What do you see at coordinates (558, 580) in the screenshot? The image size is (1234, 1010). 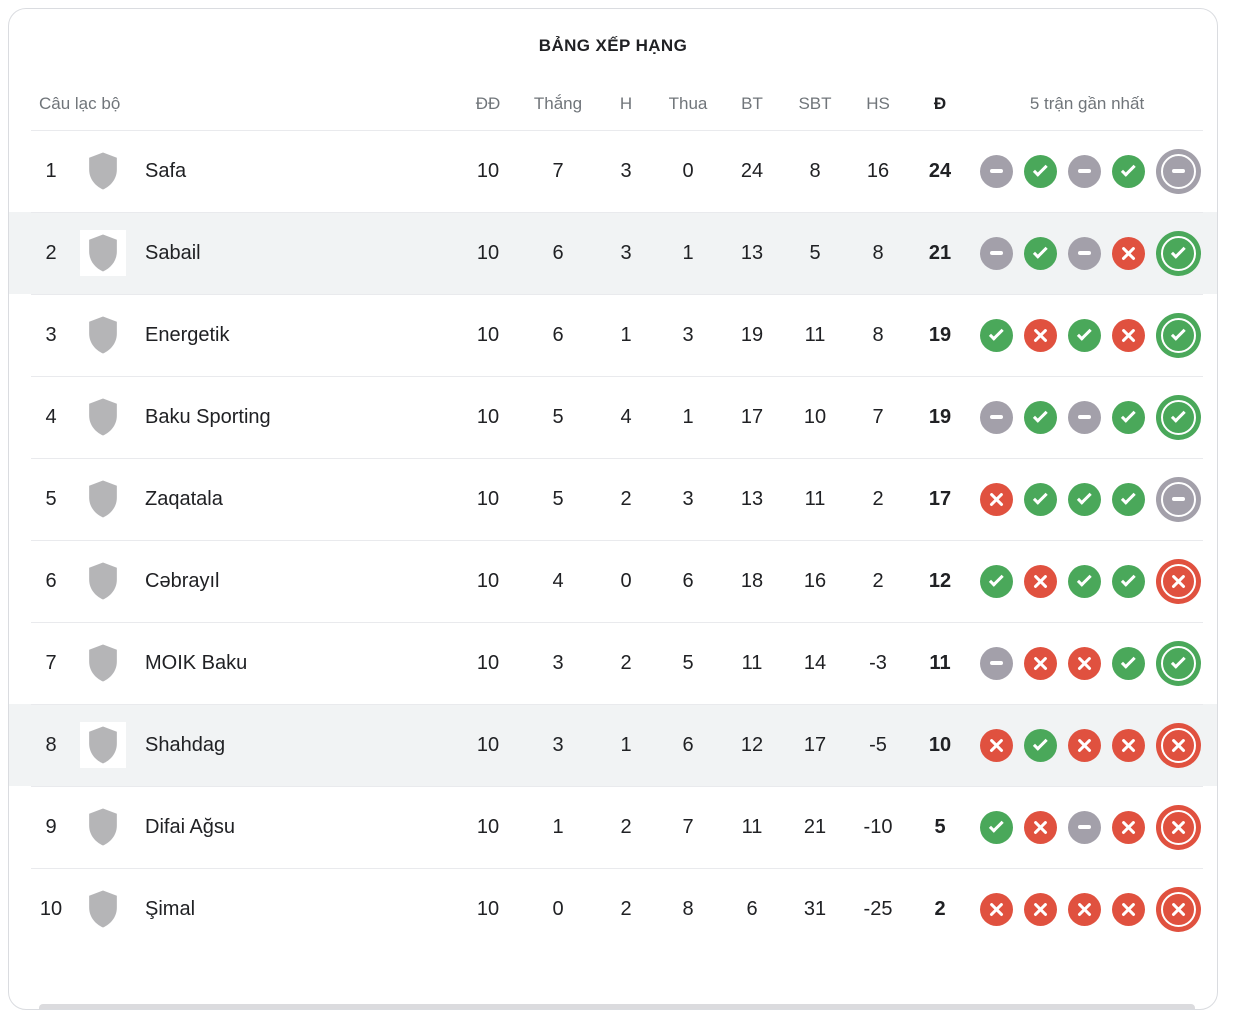 I see `stat-wins: 4` at bounding box center [558, 580].